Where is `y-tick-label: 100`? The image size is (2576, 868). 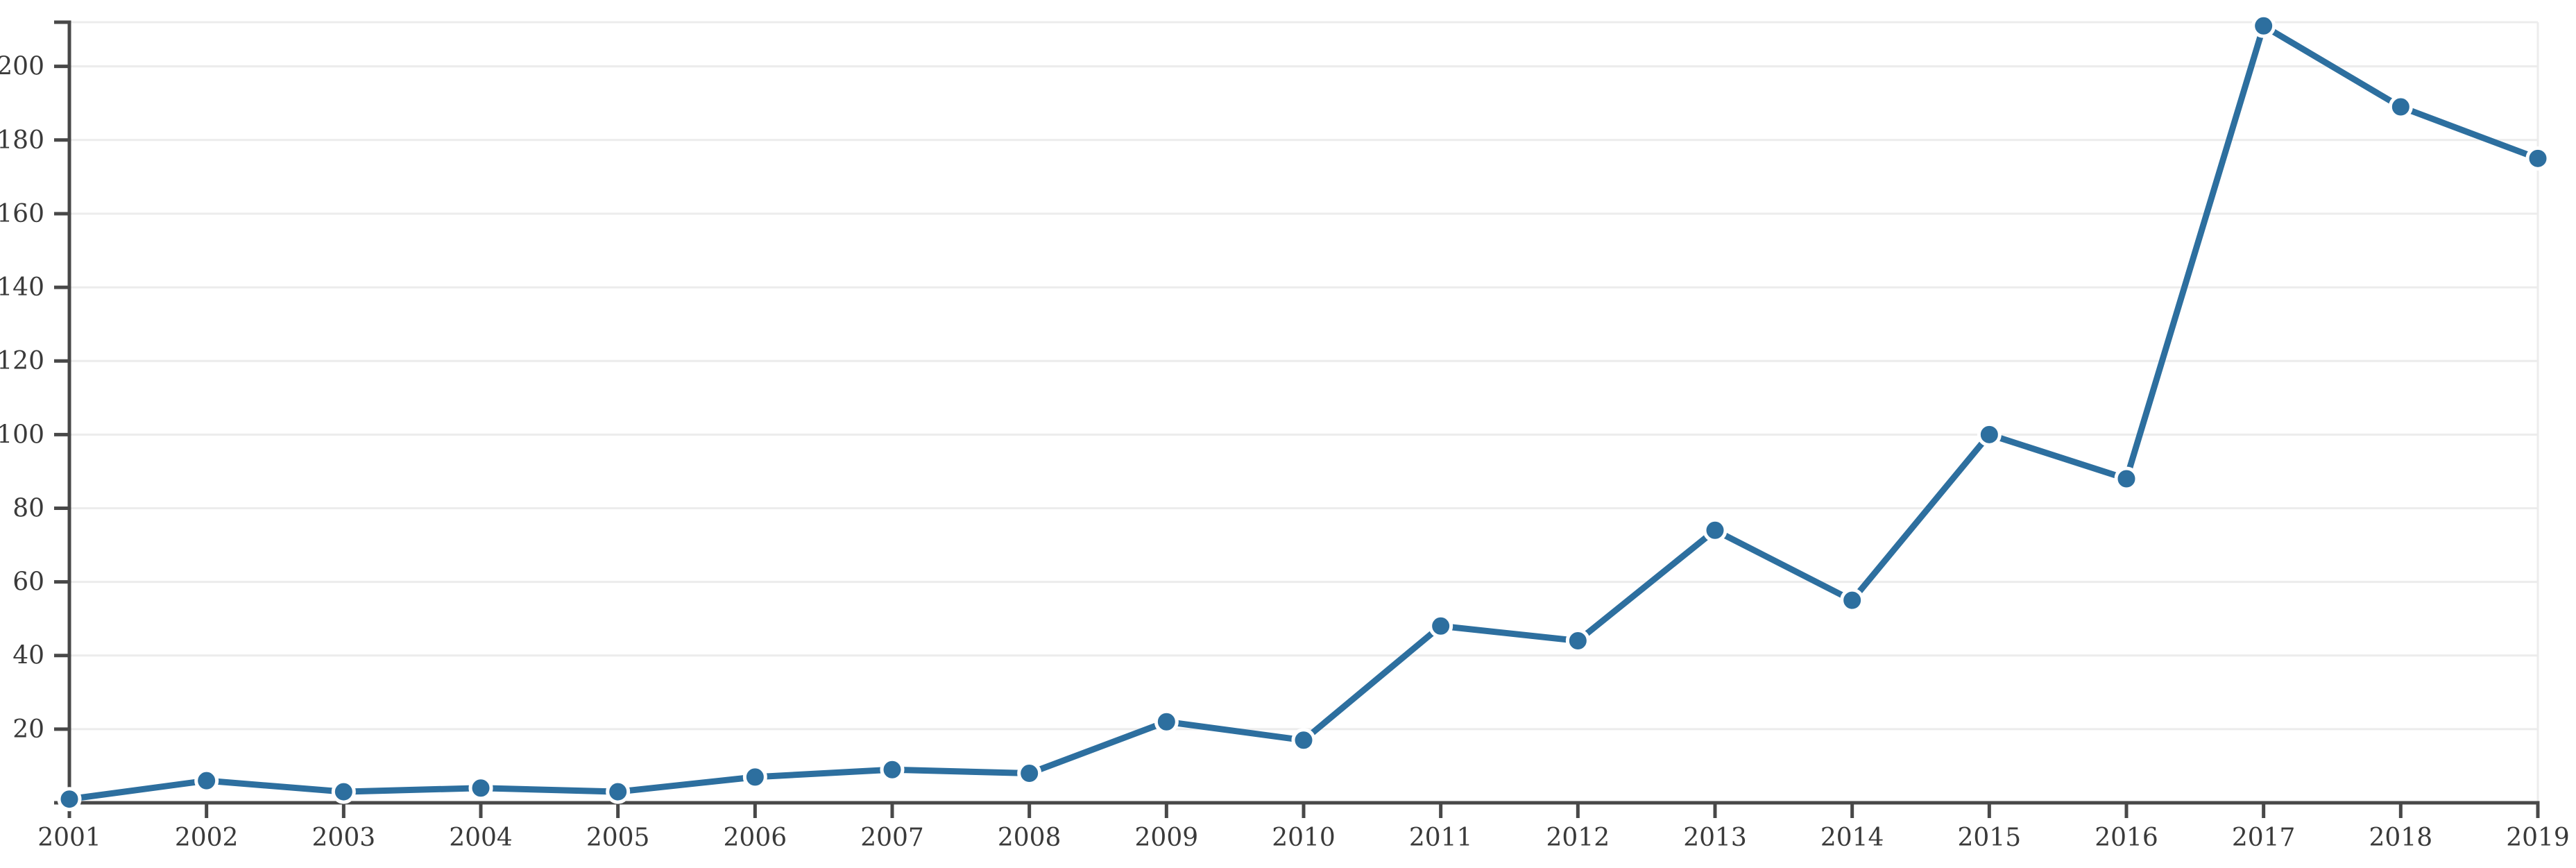 y-tick-label: 100 is located at coordinates (22, 434).